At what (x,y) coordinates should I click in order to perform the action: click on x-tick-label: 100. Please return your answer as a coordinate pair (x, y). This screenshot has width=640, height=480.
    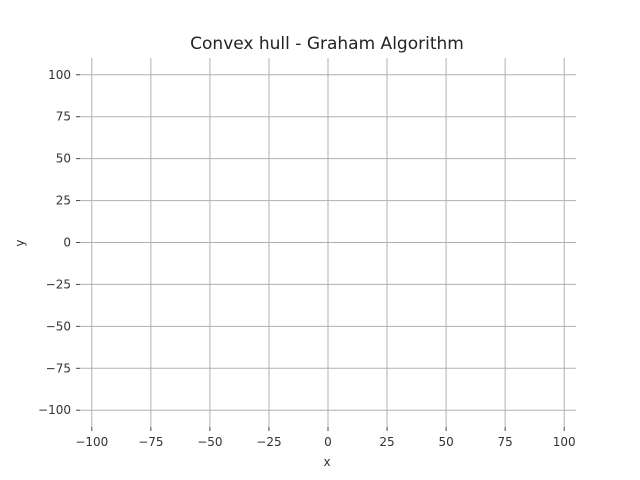
    Looking at the image, I should click on (564, 442).